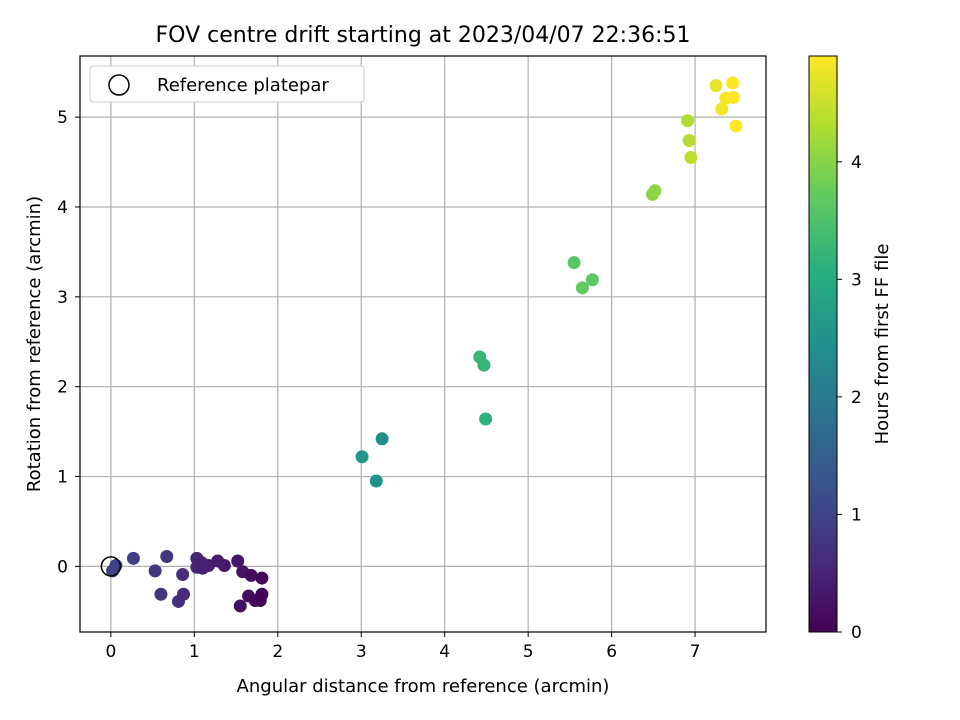 The width and height of the screenshot is (960, 720). What do you see at coordinates (528, 652) in the screenshot?
I see `x-tick-label: 5` at bounding box center [528, 652].